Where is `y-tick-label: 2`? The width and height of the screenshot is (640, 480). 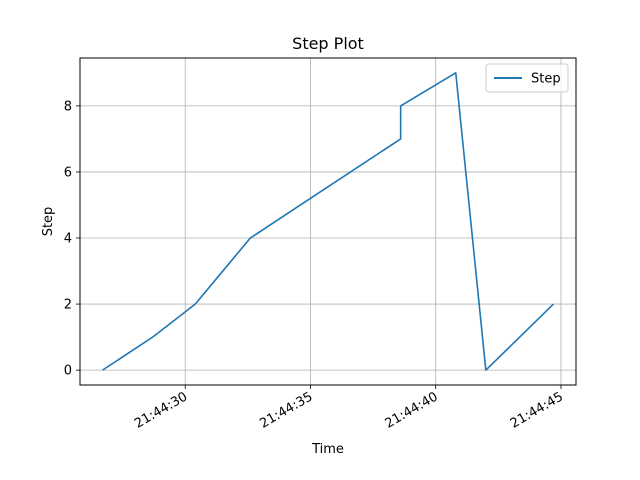
y-tick-label: 2 is located at coordinates (68, 305).